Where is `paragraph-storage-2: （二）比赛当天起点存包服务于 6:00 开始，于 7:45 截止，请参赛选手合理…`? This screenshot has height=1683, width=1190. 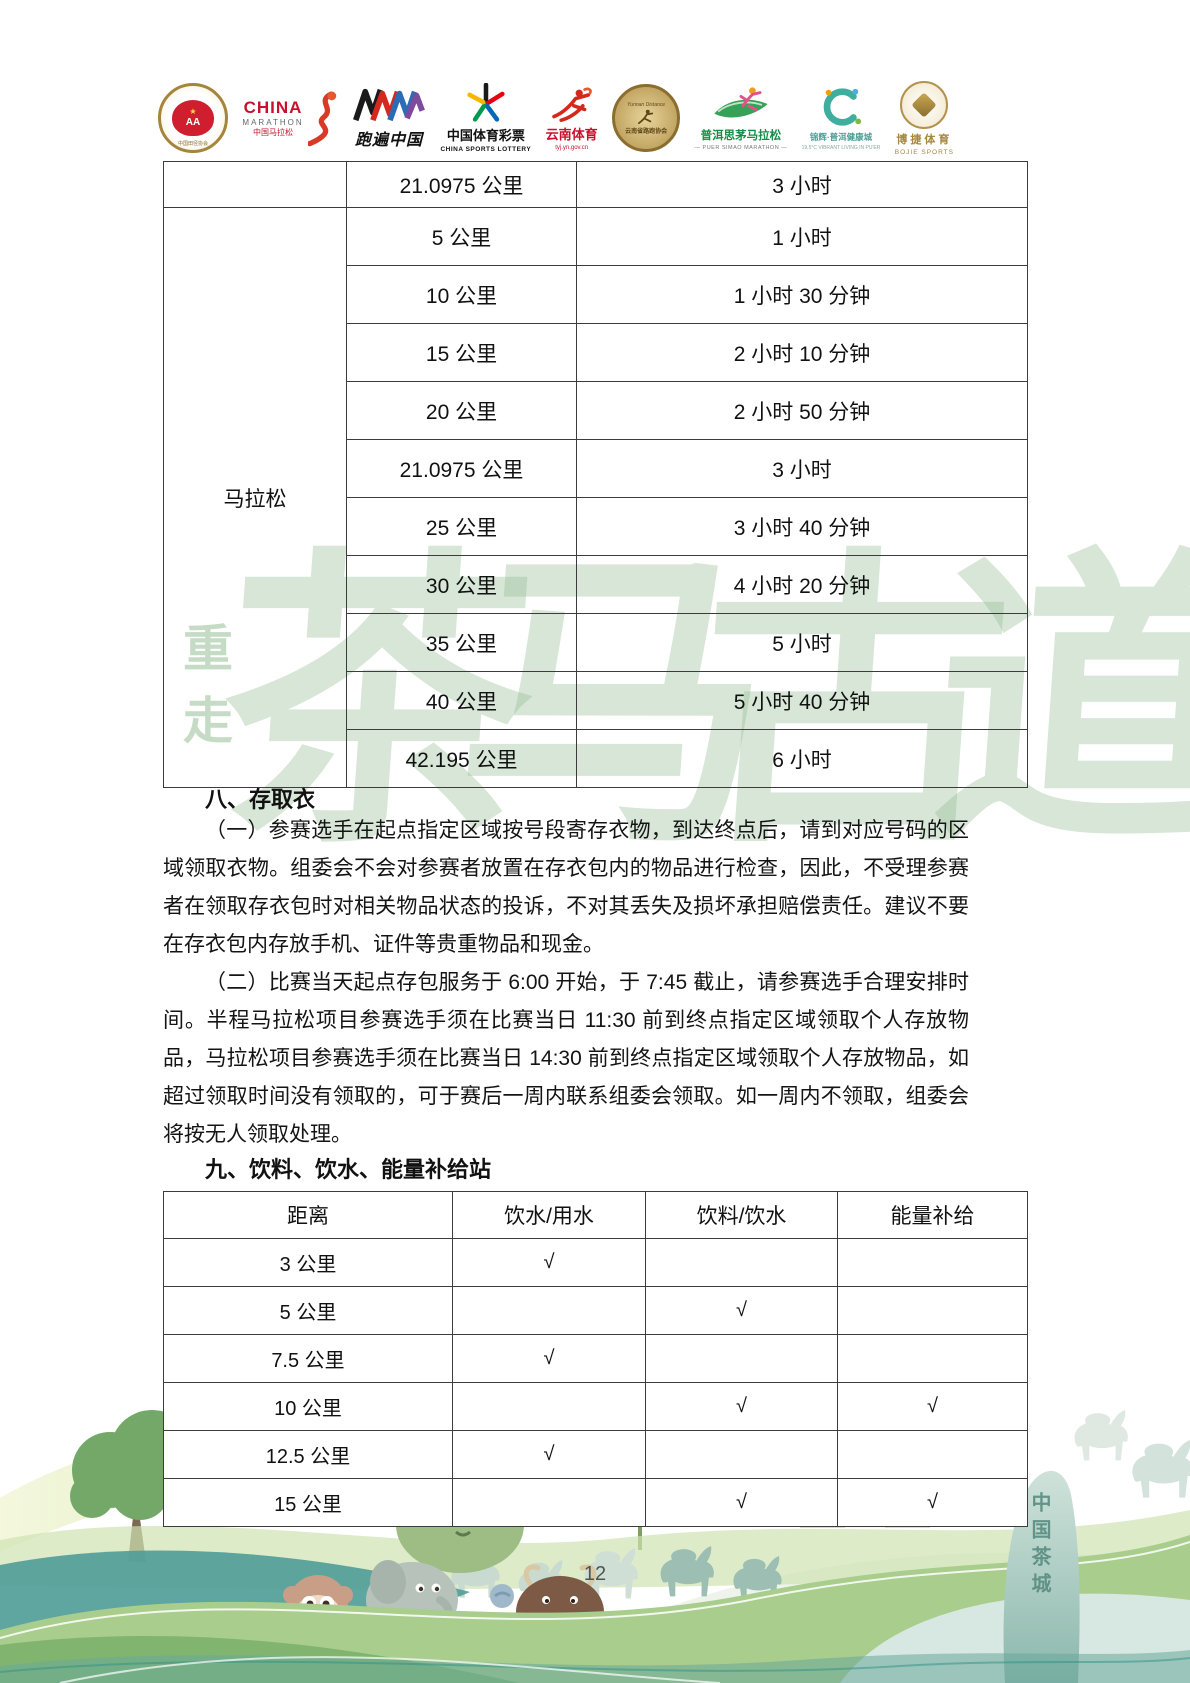 paragraph-storage-2: （二）比赛当天起点存包服务于 6:00 开始，于 7:45 截止，请参赛选手合理… is located at coordinates (566, 1058).